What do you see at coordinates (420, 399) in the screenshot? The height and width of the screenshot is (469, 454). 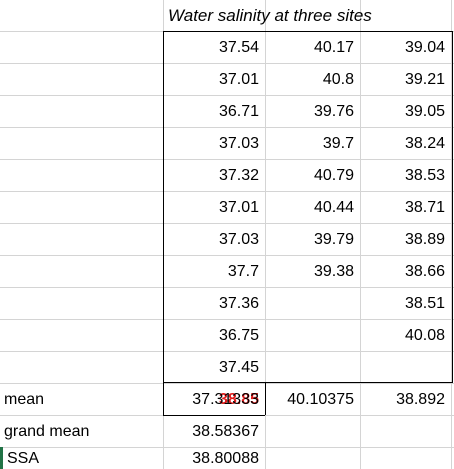 I see `mean-value-cell: 38.892` at bounding box center [420, 399].